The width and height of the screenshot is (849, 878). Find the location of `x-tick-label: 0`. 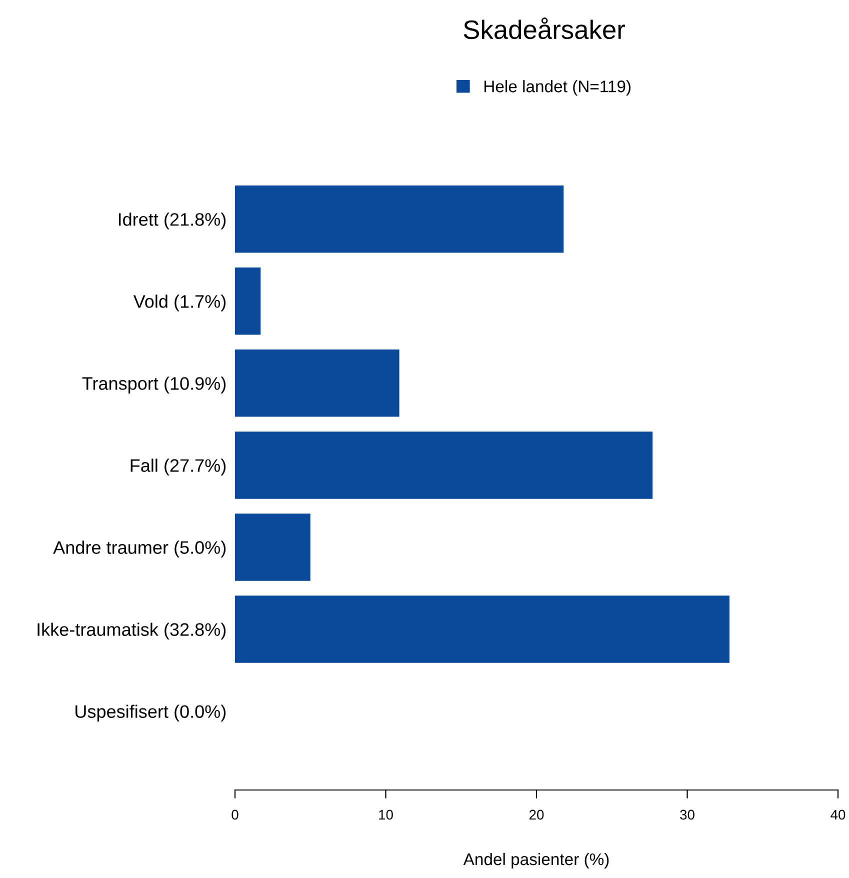

x-tick-label: 0 is located at coordinates (235, 815).